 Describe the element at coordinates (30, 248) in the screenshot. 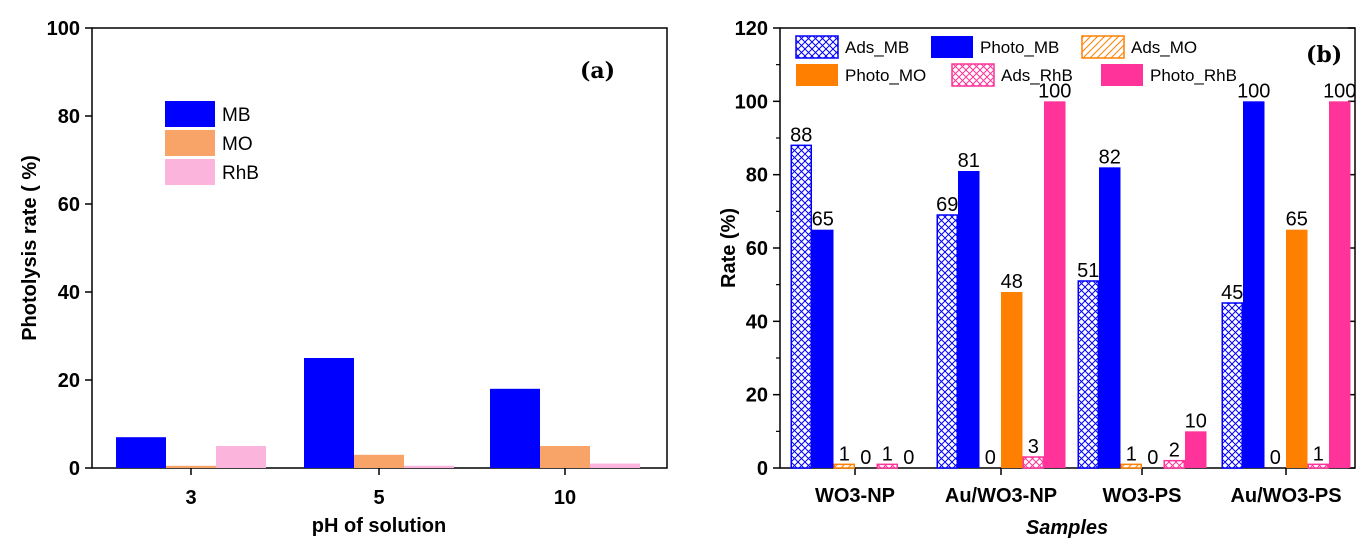

I see `panel-a-y-axis-title: Photolysis rate ( %)` at that location.